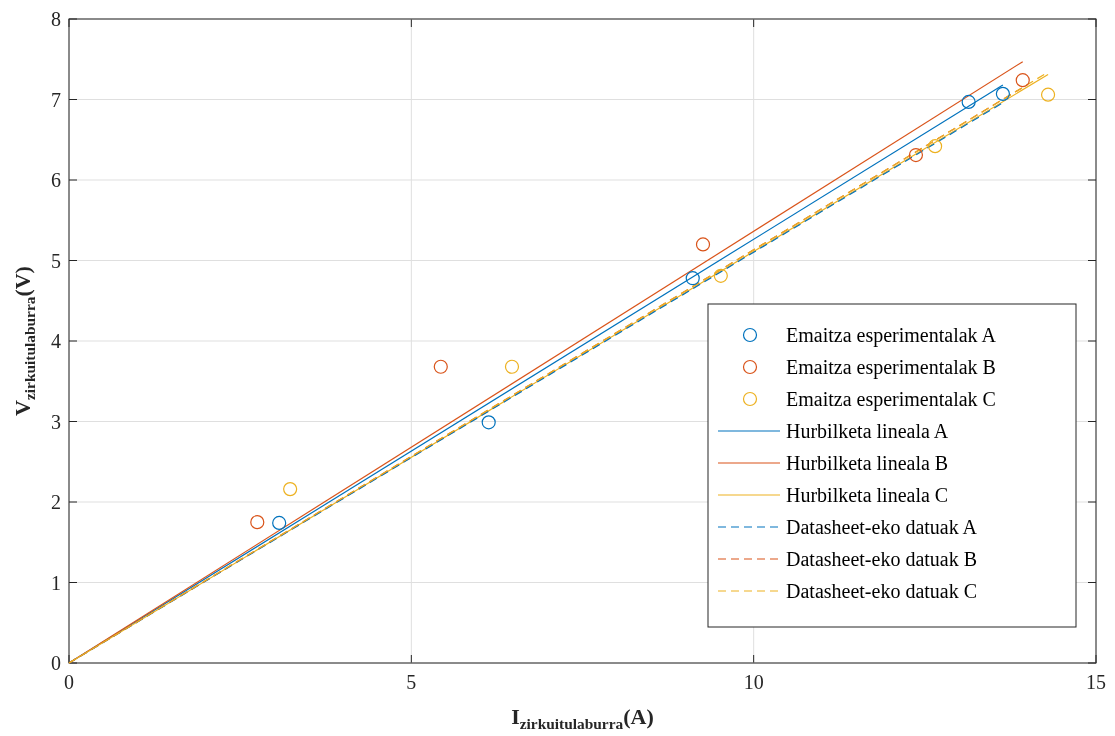 The width and height of the screenshot is (1115, 736). Describe the element at coordinates (56, 260) in the screenshot. I see `y-tick-label: 5` at that location.